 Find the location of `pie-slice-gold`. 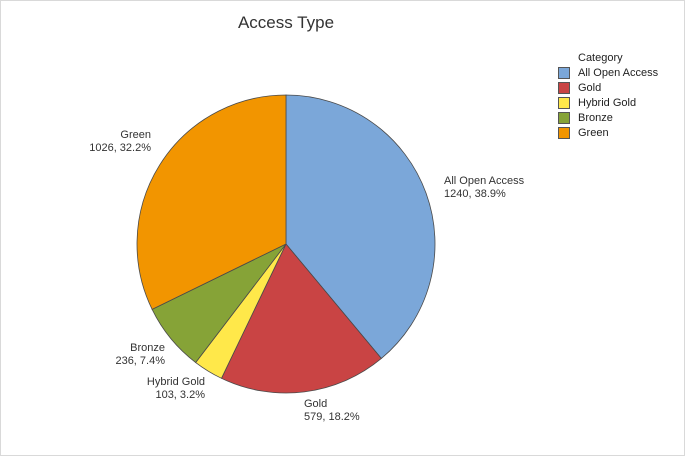

pie-slice-gold is located at coordinates (301, 318).